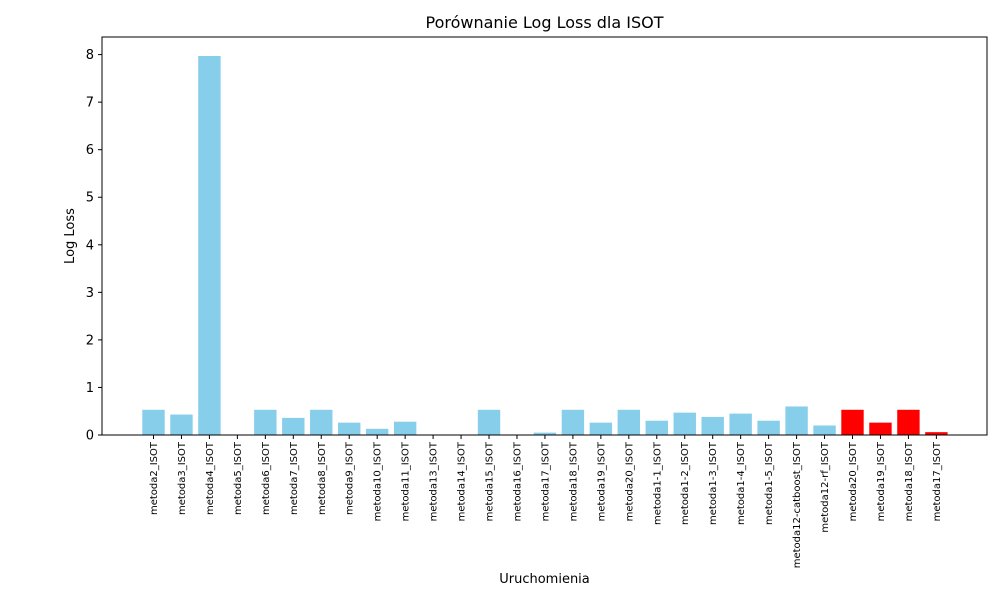 This screenshot has width=1000, height=600. What do you see at coordinates (90, 436) in the screenshot?
I see `y-tick-label: 0` at bounding box center [90, 436].